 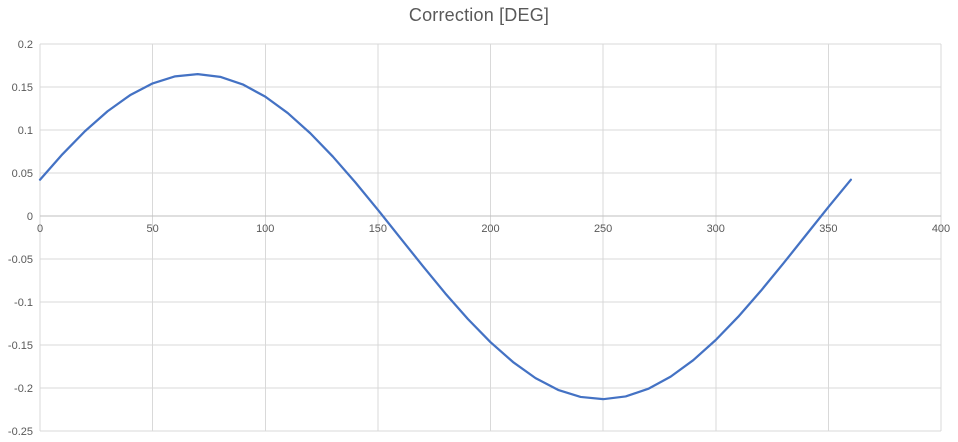 I want to click on x-tick-label: 350, so click(x=828, y=229).